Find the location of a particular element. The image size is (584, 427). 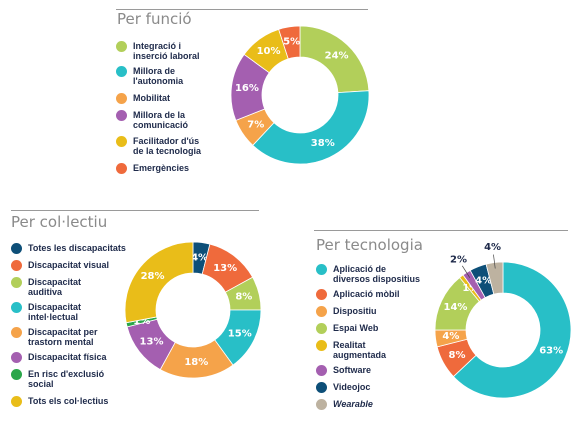

chart-title: Per tecnologia is located at coordinates (369, 245).